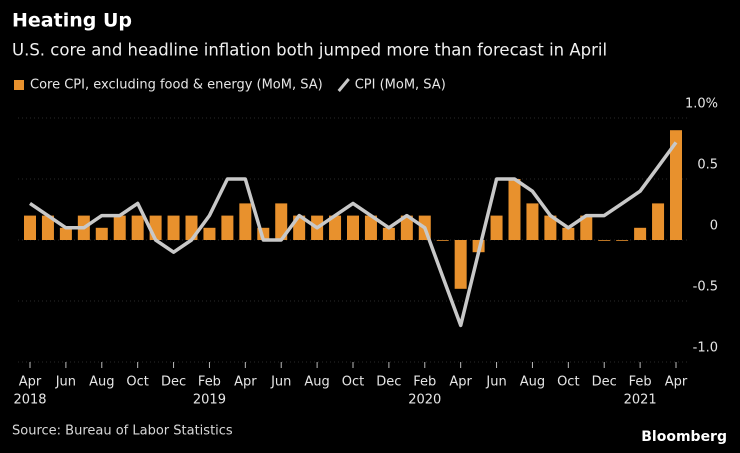 The height and width of the screenshot is (453, 740). Describe the element at coordinates (701, 104) in the screenshot. I see `y-tick-label: 1.0%` at that location.